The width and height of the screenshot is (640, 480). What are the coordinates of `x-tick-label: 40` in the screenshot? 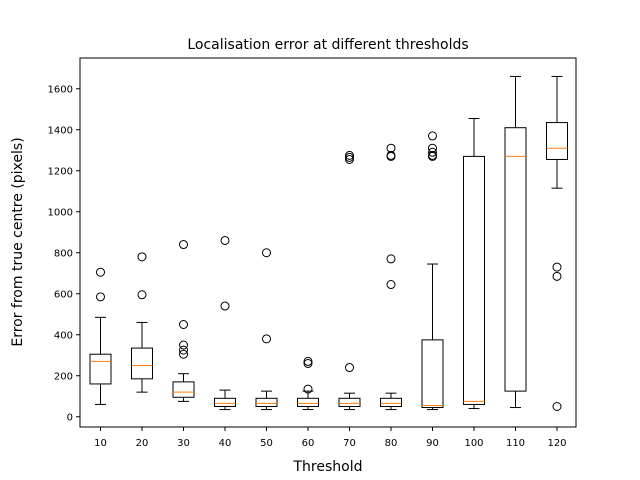 It's located at (225, 443).